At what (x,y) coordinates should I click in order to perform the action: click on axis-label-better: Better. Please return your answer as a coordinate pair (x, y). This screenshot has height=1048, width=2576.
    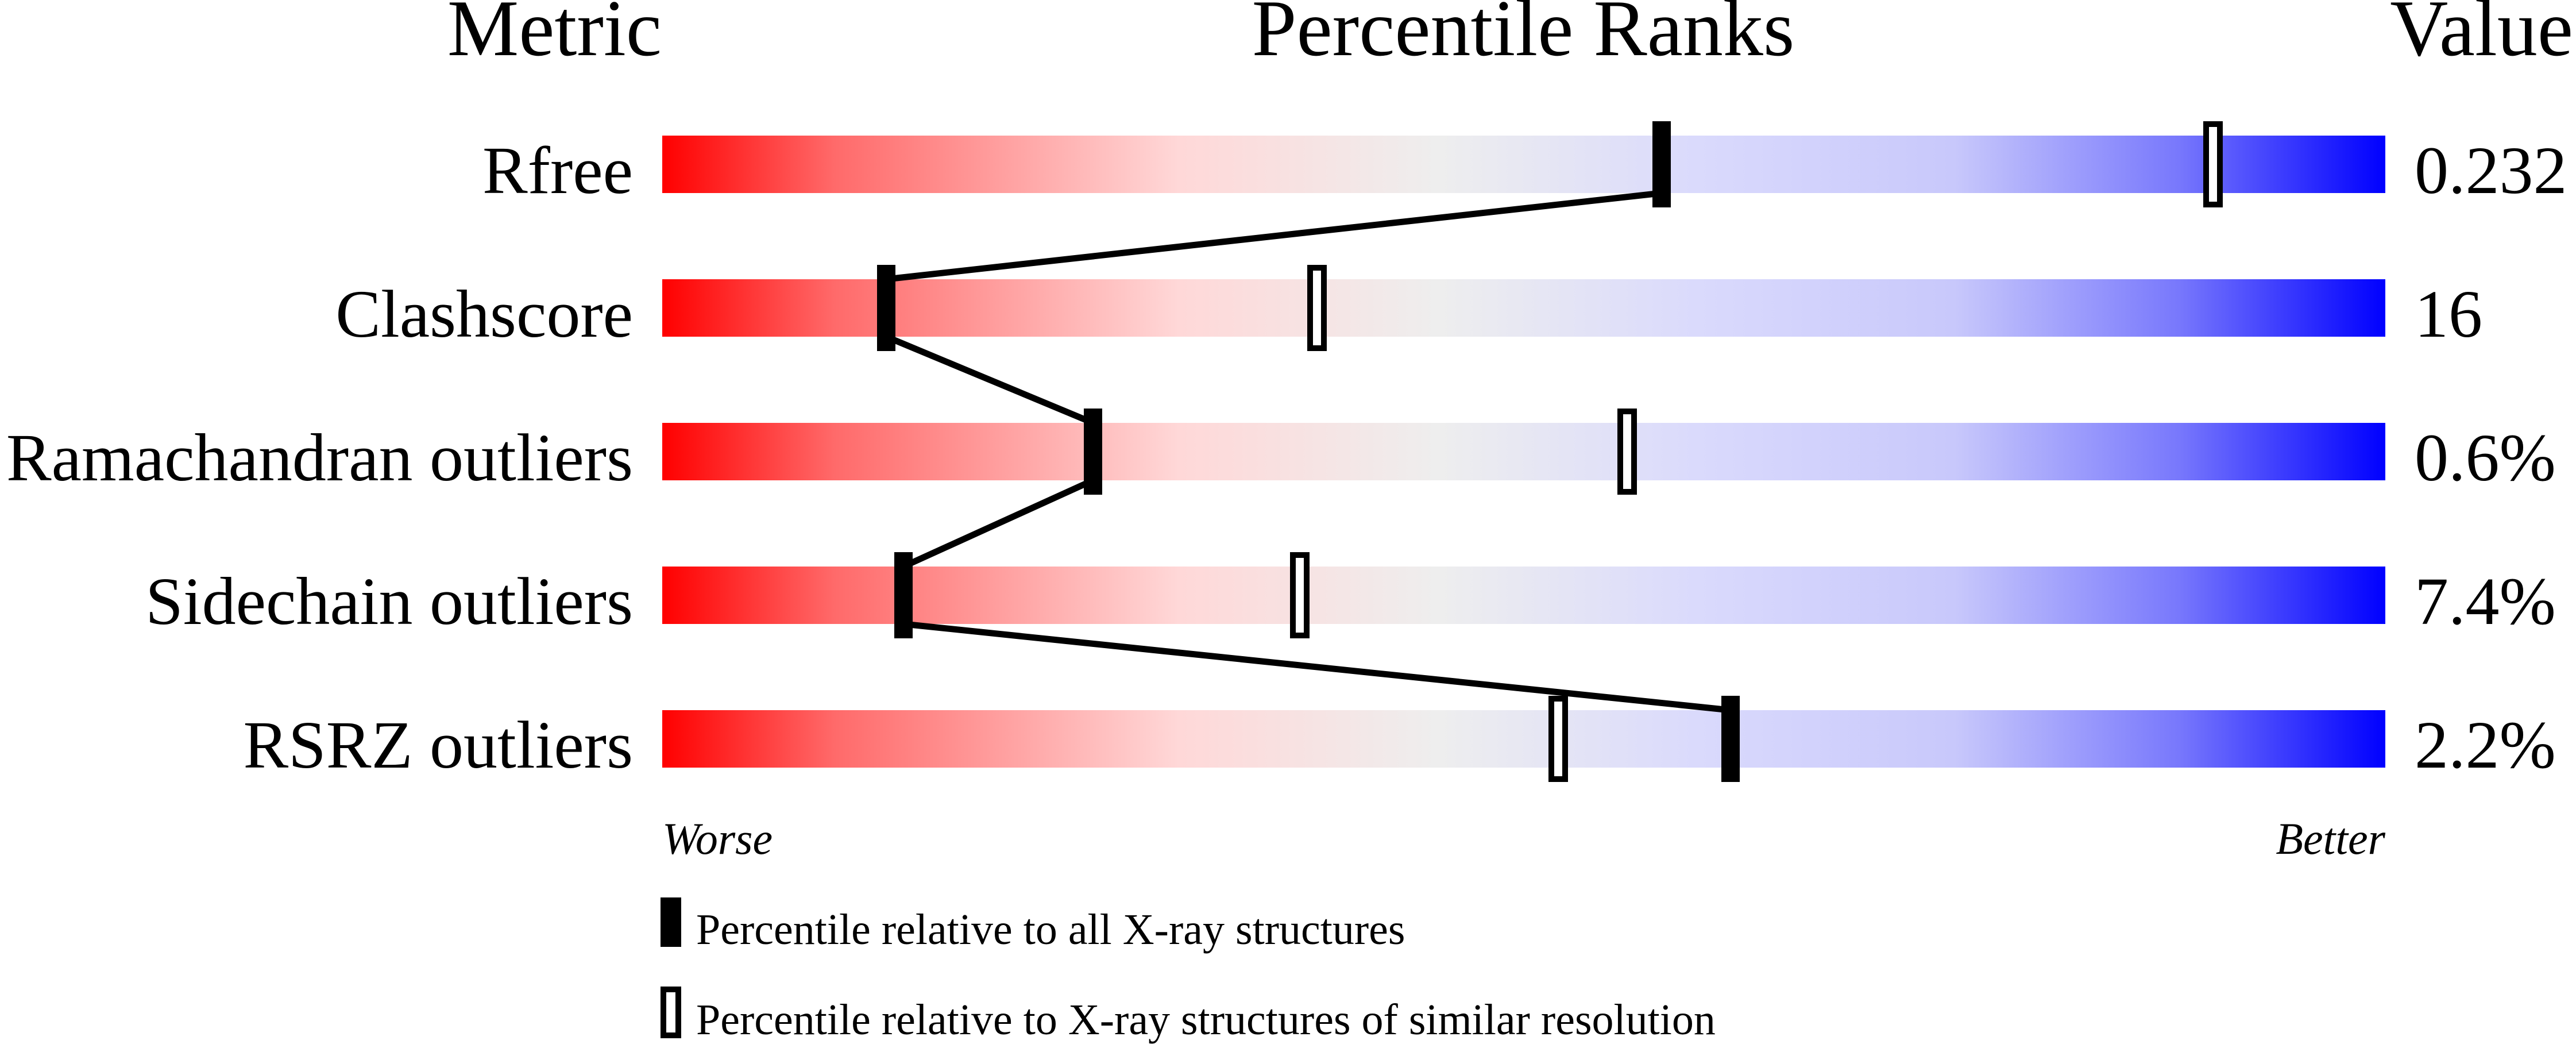
    Looking at the image, I should click on (2330, 839).